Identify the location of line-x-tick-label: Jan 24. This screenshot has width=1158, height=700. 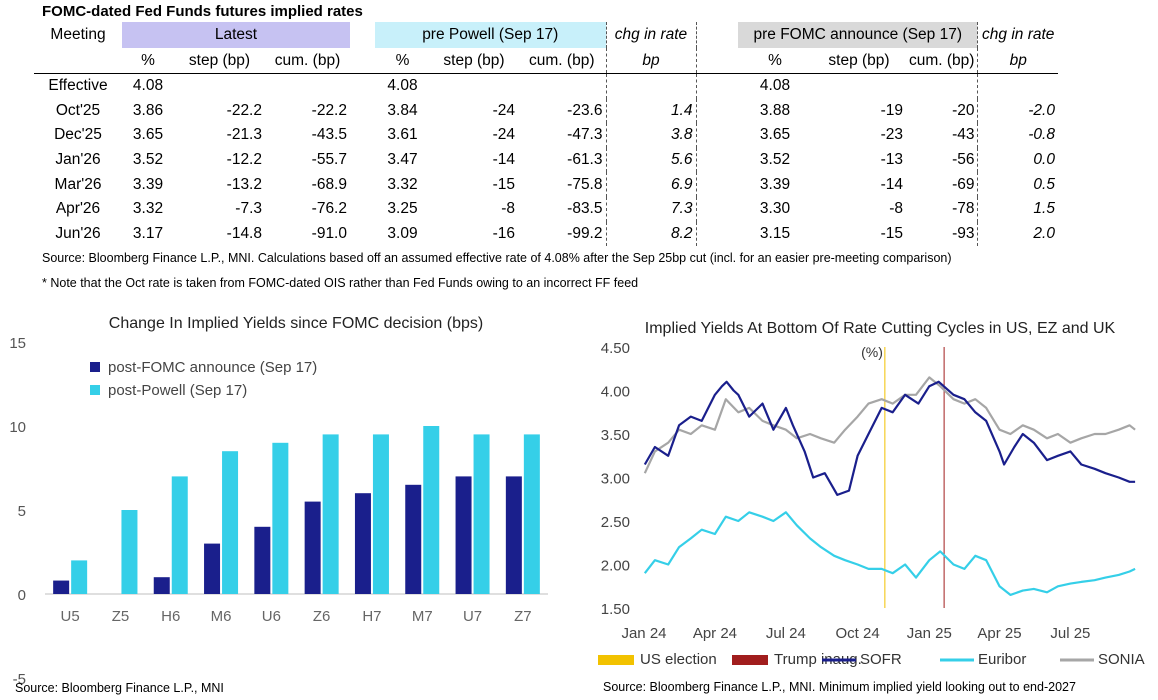
(643, 633).